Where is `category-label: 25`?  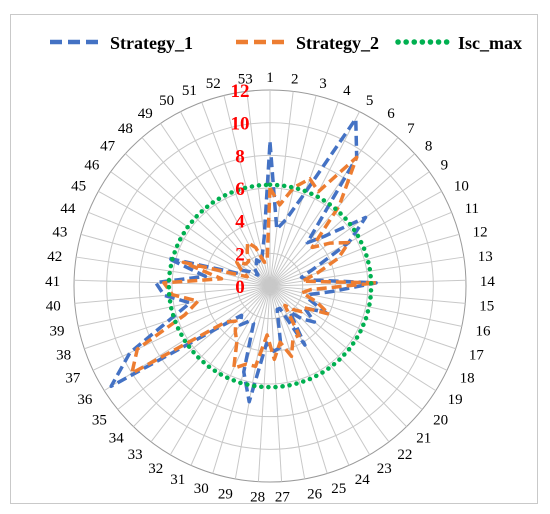 category-label: 25 is located at coordinates (338, 489).